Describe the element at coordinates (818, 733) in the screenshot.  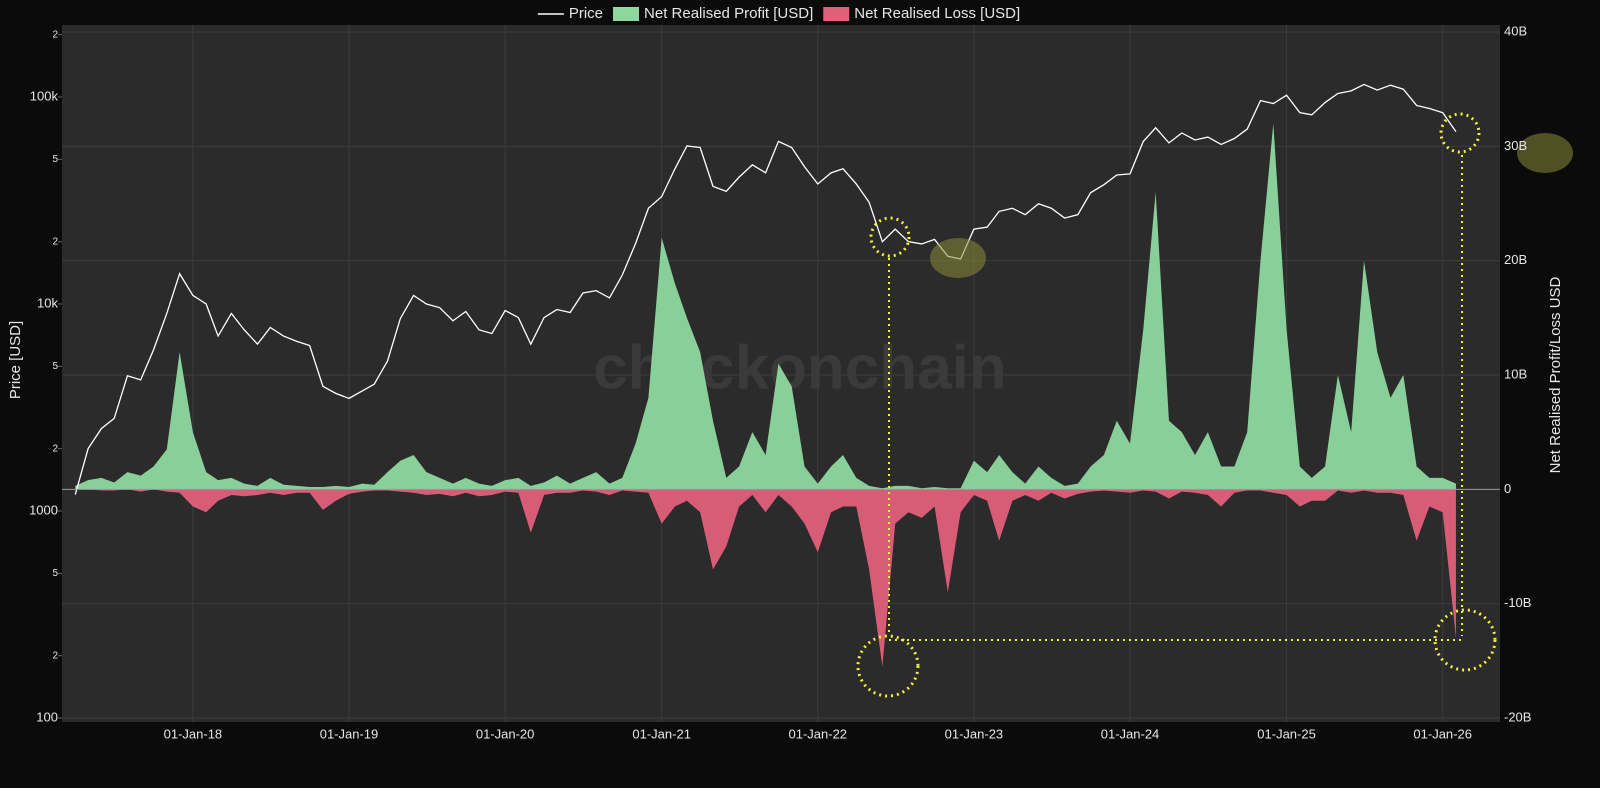
I see `x-tick-label: 01-Jan-22` at that location.